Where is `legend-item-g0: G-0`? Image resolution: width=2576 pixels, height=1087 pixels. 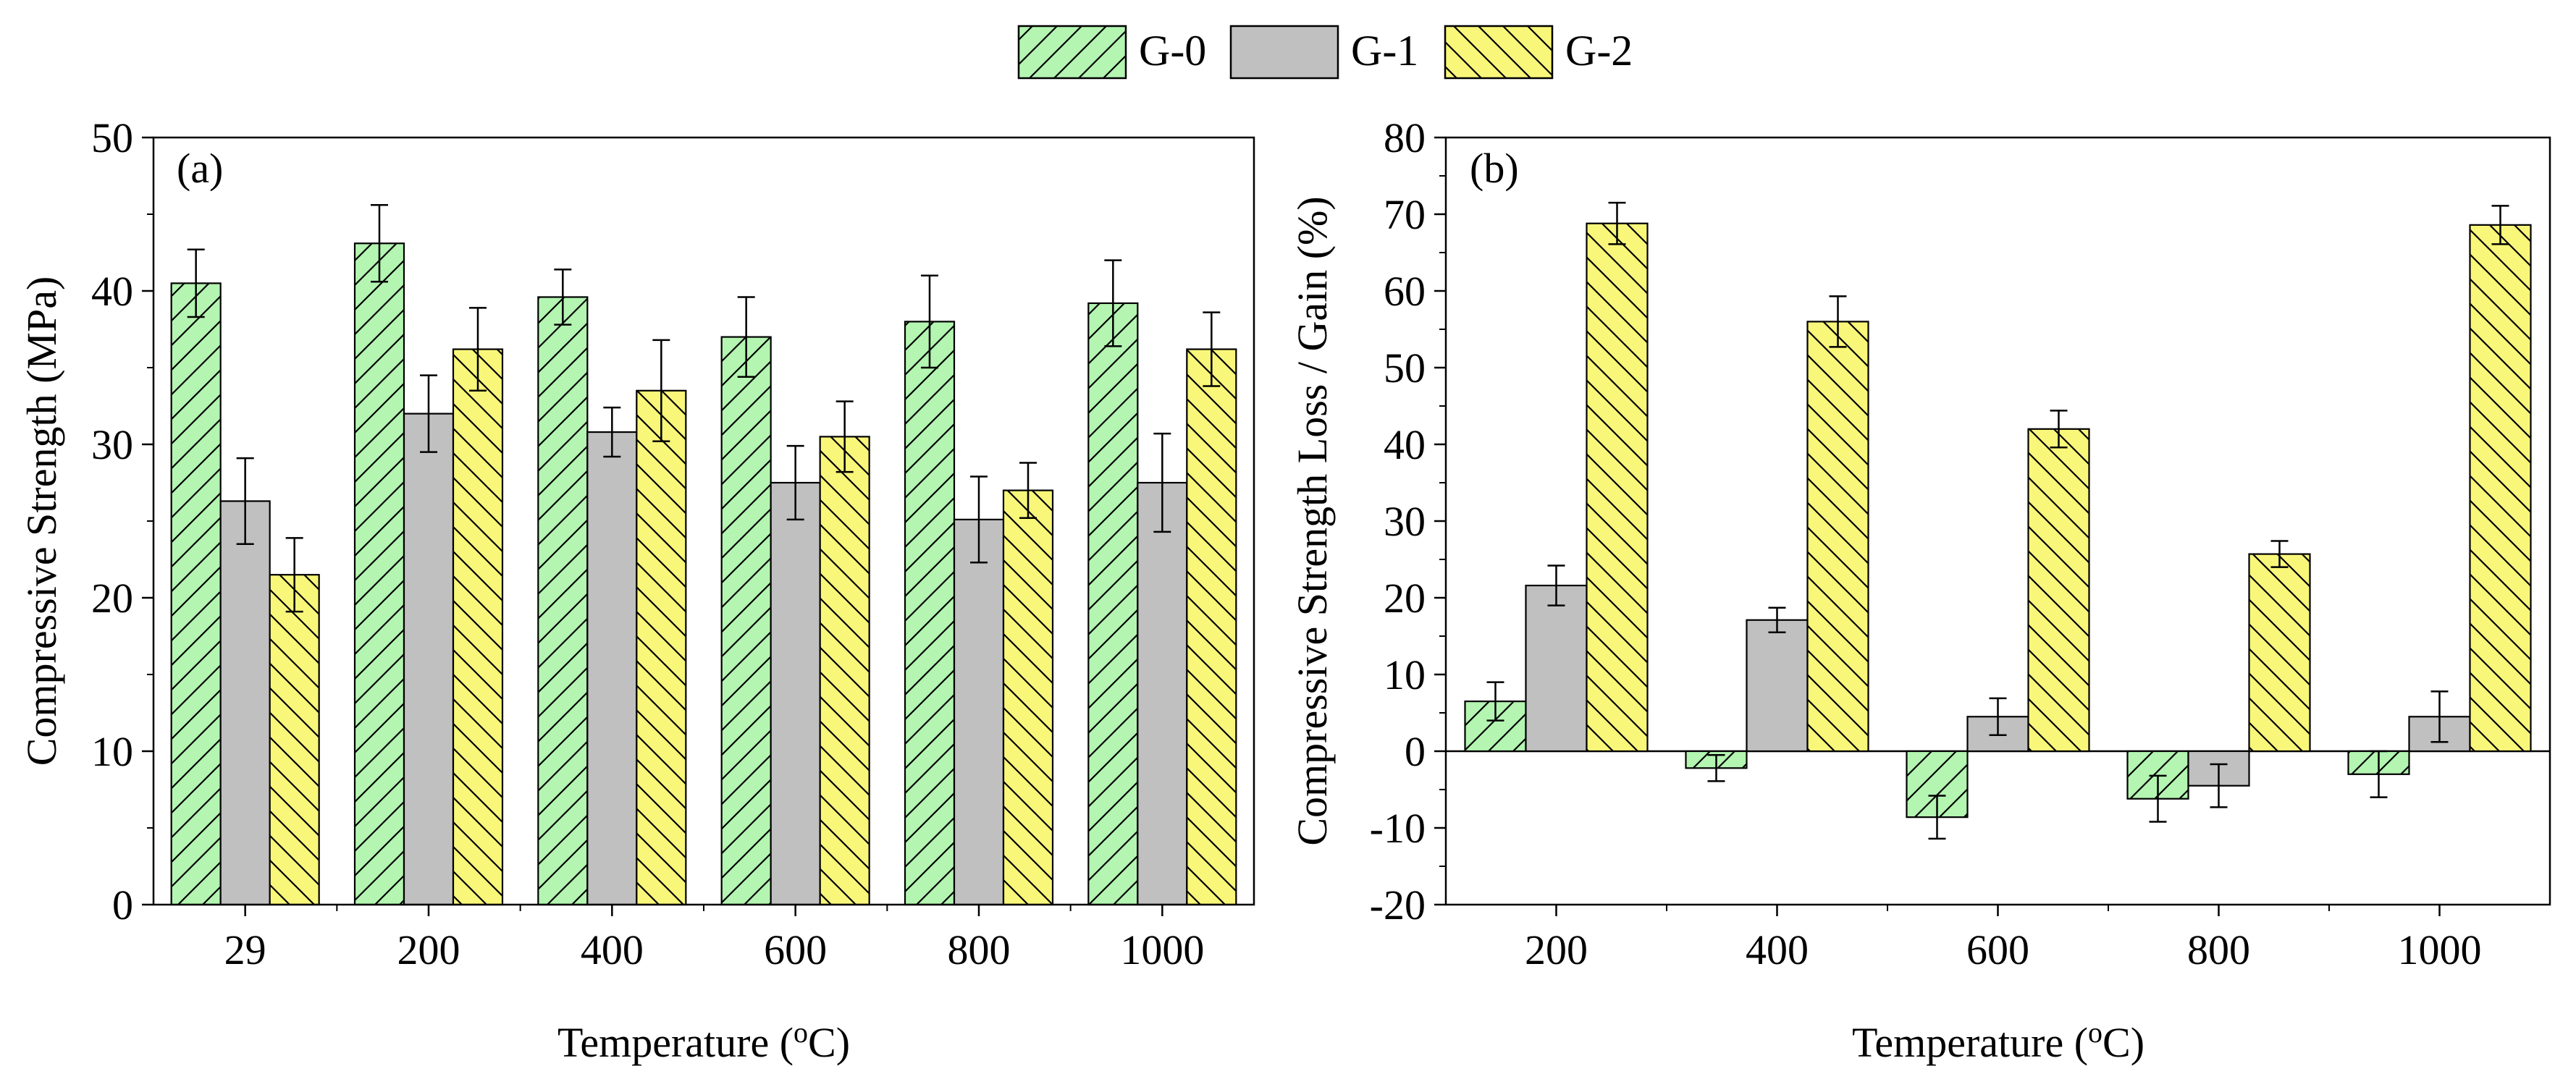
legend-item-g0: G-0 is located at coordinates (1111, 52).